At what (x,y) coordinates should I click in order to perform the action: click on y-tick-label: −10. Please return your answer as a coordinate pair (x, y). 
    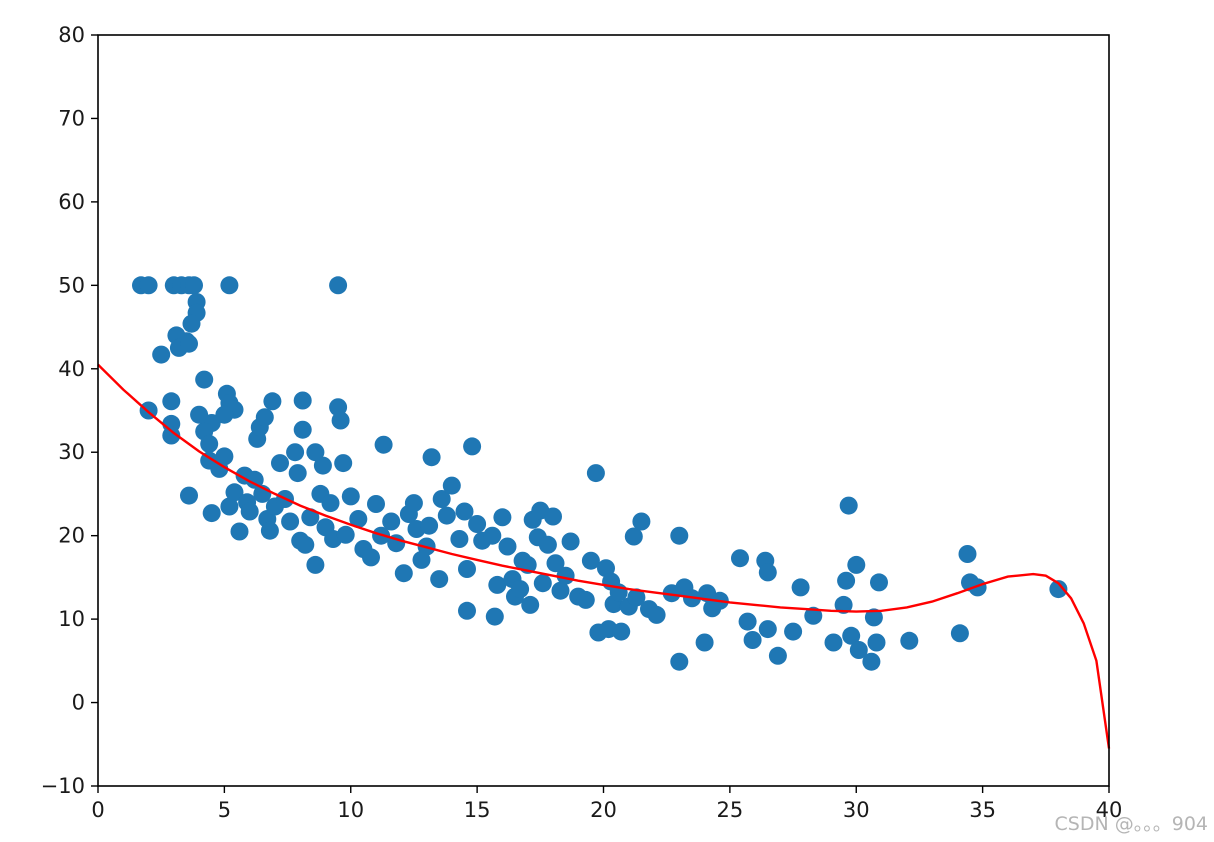
    Looking at the image, I should click on (63, 786).